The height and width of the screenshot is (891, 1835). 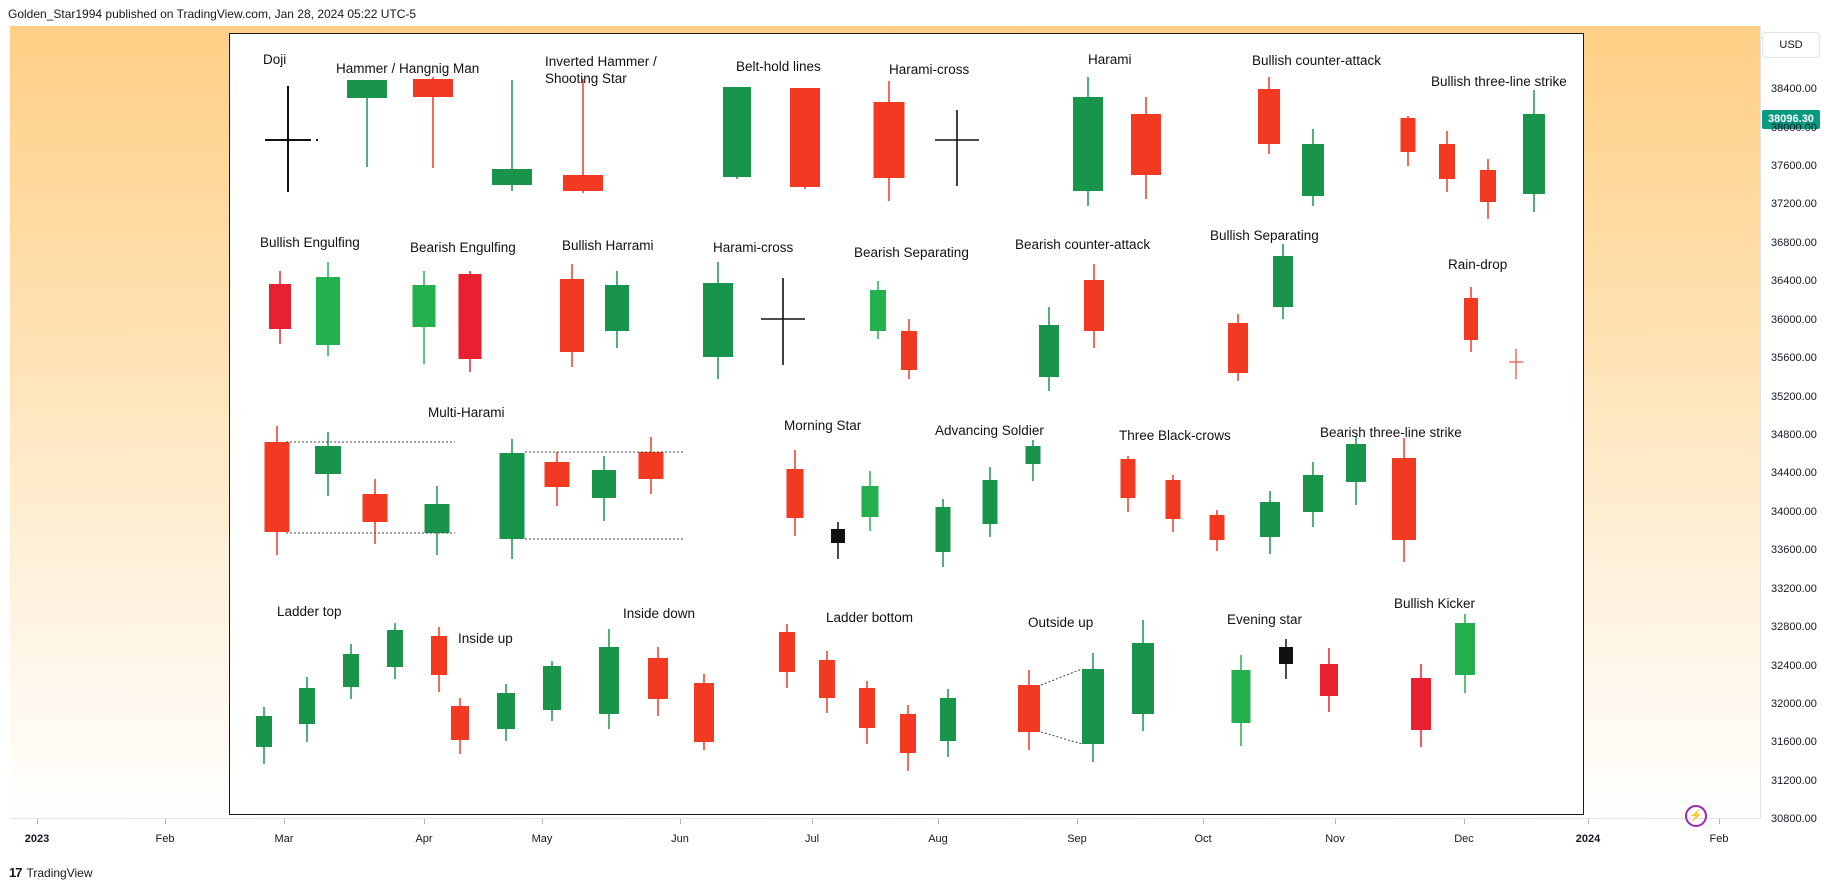 I want to click on time-label: Aug, so click(x=938, y=839).